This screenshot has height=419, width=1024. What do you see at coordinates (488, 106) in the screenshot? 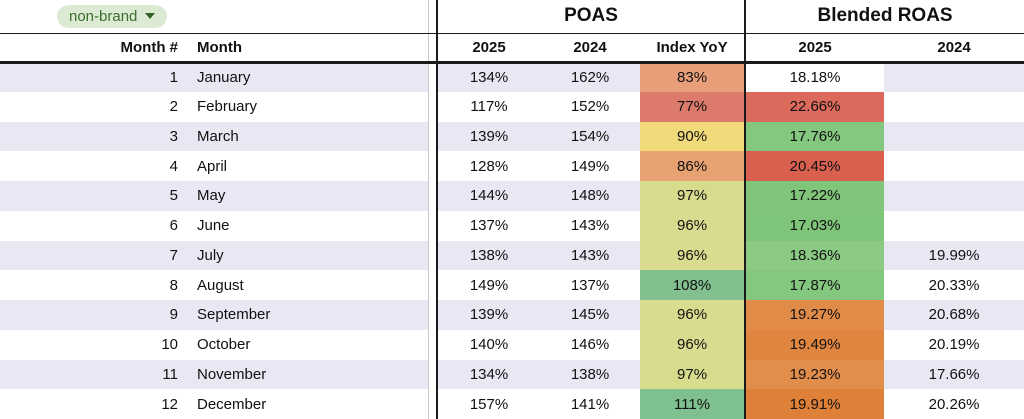
I see `cell-poas-2025: 117%` at bounding box center [488, 106].